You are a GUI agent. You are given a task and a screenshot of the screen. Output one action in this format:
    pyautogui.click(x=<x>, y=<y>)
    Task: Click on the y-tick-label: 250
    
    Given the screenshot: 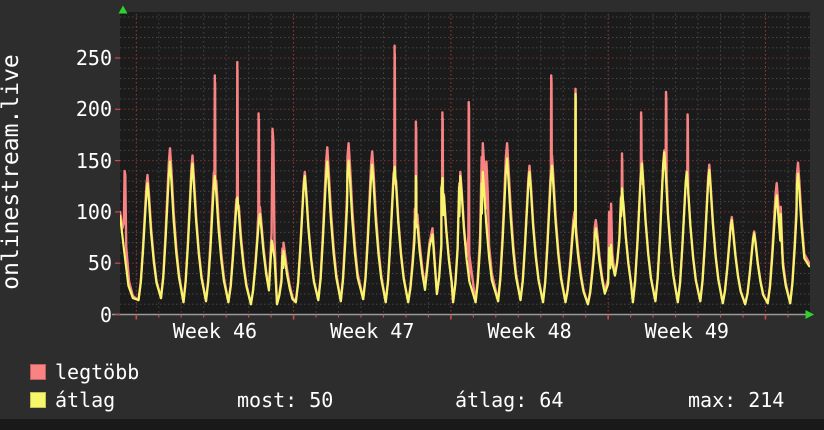 What is the action you would take?
    pyautogui.click(x=93, y=58)
    